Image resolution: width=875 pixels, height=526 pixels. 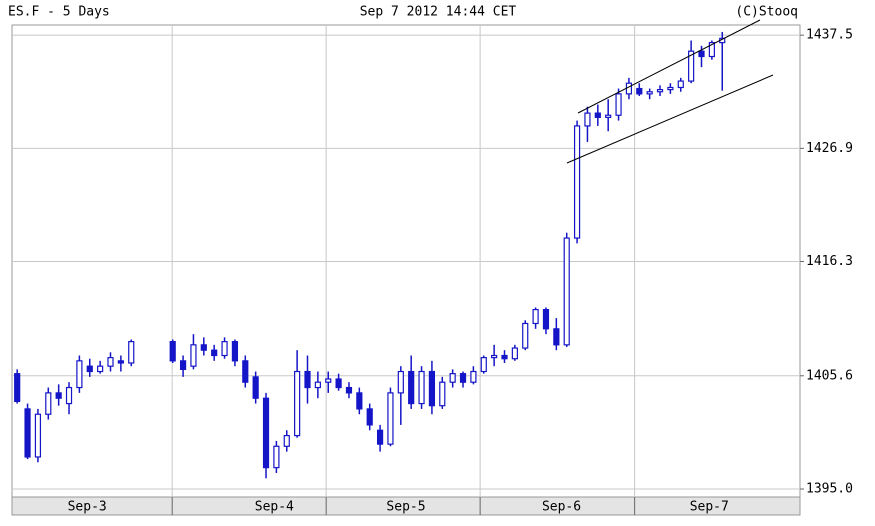 I want to click on credit: (C)Stooq, so click(x=766, y=12).